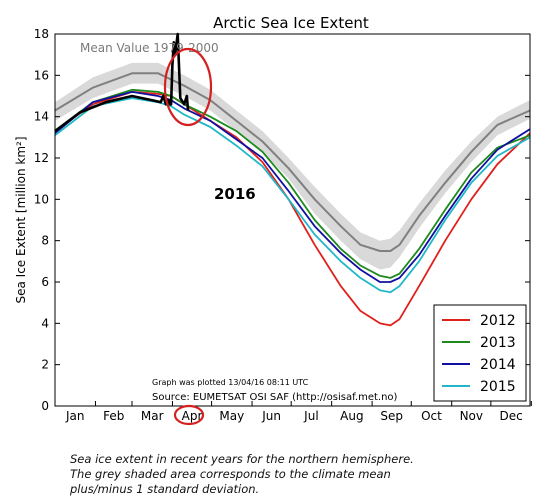 The width and height of the screenshot is (546, 501). I want to click on mean-value-label: Mean Value 1979-2000, so click(149, 48).